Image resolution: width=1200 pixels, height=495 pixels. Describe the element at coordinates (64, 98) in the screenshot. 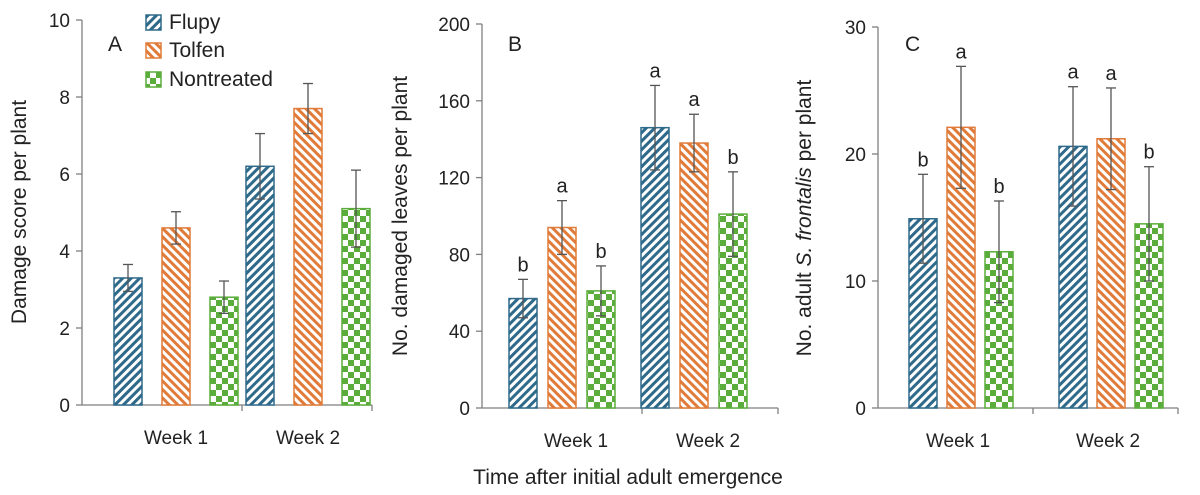

I see `y-tick-label: 8` at that location.